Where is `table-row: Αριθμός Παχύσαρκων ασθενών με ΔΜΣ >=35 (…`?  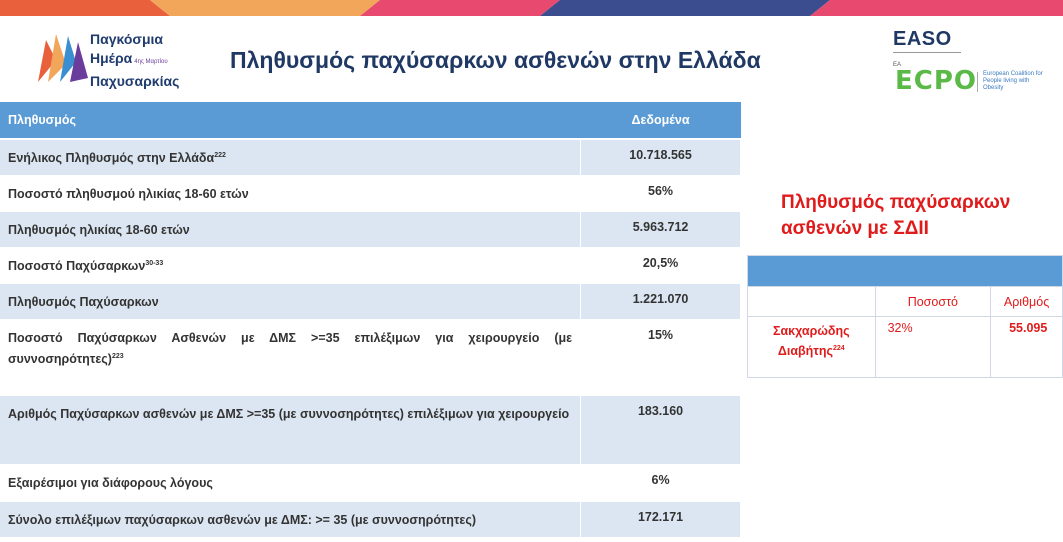 table-row: Αριθμός Παχύσαρκων ασθενών με ΔΜΣ >=35 (… is located at coordinates (370, 430).